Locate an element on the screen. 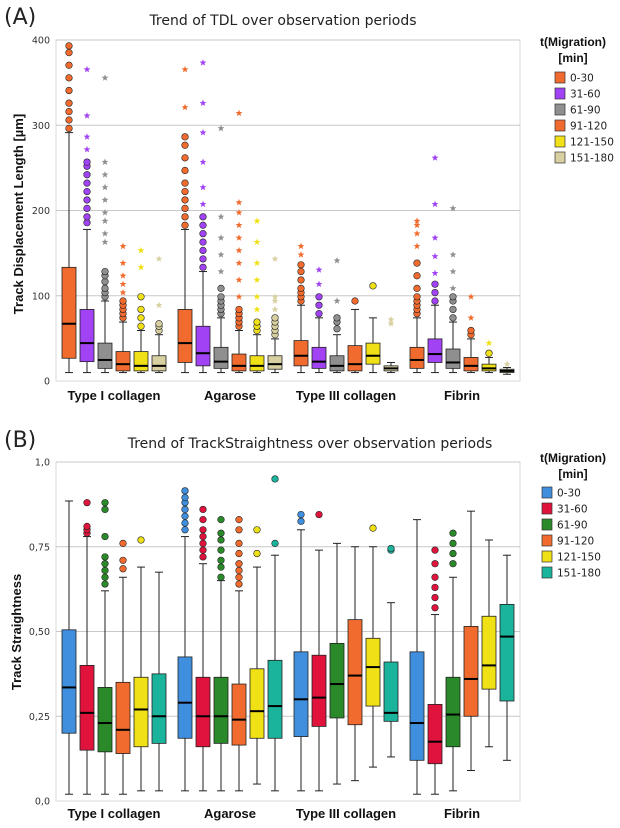 The image size is (620, 828). panel-a-legend-label: 91-120 is located at coordinates (588, 127).